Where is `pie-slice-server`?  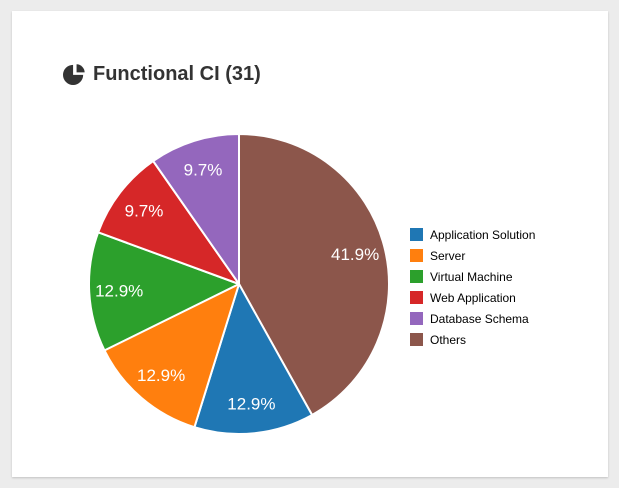 pie-slice-server is located at coordinates (171, 356).